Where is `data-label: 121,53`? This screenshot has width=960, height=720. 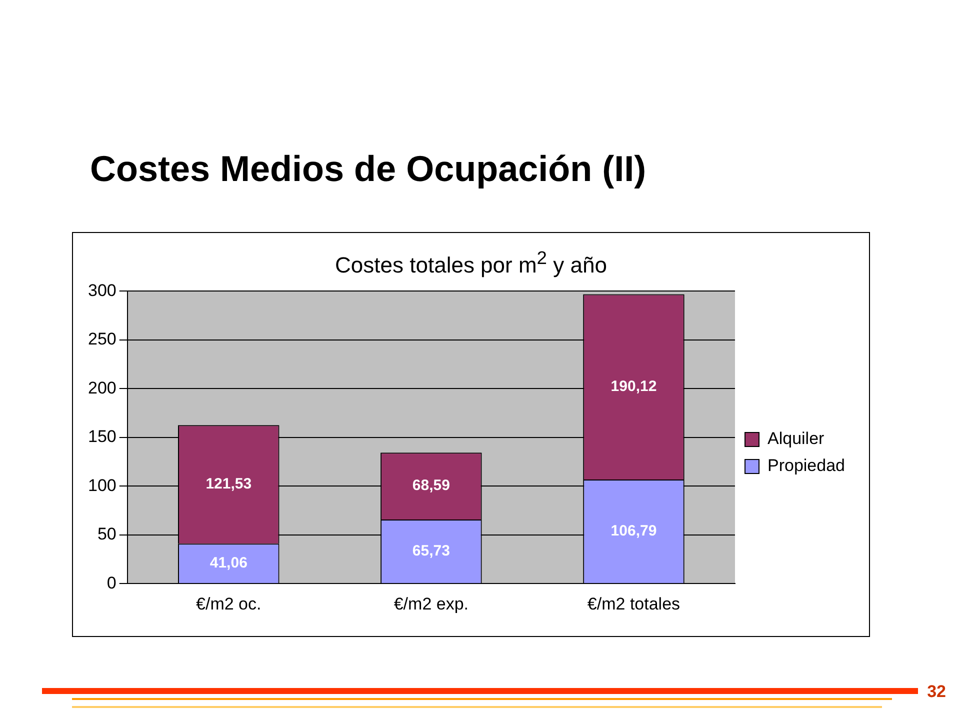
data-label: 121,53 is located at coordinates (229, 484).